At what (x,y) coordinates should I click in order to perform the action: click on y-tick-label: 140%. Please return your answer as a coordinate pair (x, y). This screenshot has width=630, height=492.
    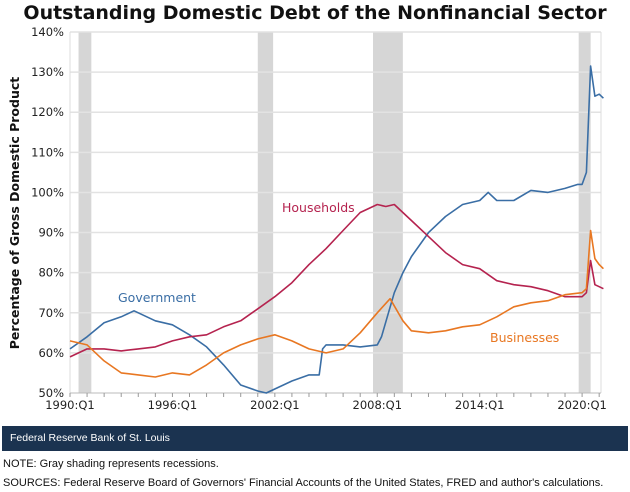
    Looking at the image, I should click on (47, 32).